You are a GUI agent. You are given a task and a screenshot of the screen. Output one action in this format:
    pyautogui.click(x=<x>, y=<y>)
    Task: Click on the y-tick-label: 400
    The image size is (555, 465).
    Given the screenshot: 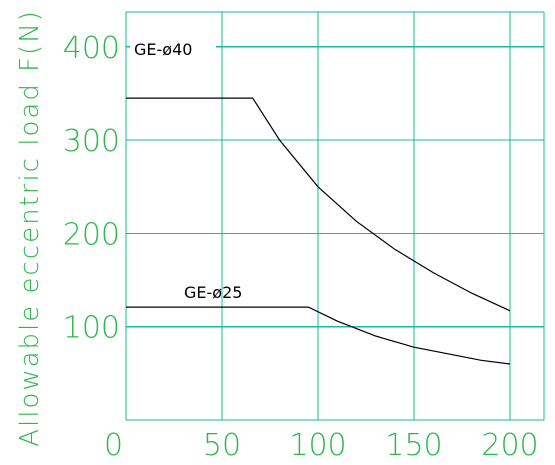 What is the action you would take?
    pyautogui.click(x=91, y=48)
    